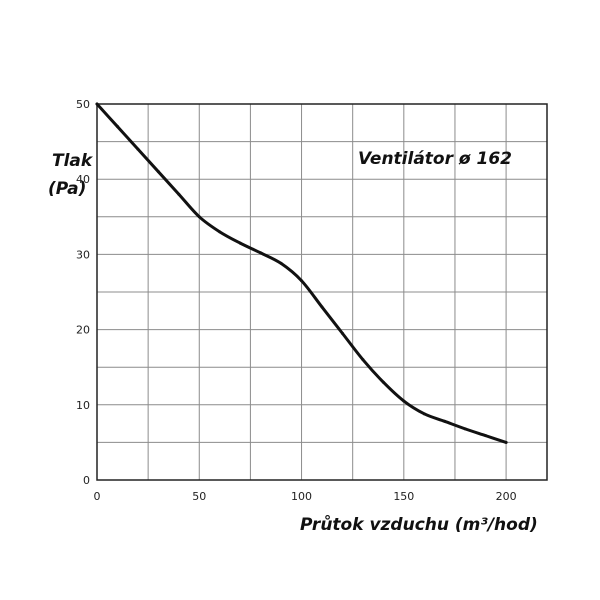 Image resolution: width=600 pixels, height=600 pixels. What do you see at coordinates (67, 189) in the screenshot?
I see `y-axis-title-line2: (Pa)` at bounding box center [67, 189].